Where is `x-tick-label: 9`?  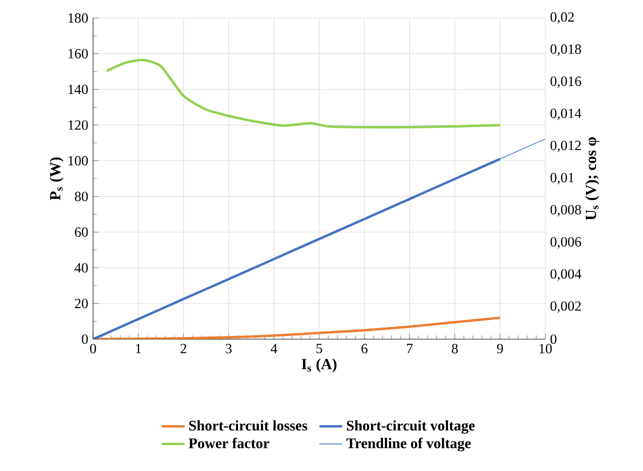 x-tick-label: 9 is located at coordinates (500, 349).